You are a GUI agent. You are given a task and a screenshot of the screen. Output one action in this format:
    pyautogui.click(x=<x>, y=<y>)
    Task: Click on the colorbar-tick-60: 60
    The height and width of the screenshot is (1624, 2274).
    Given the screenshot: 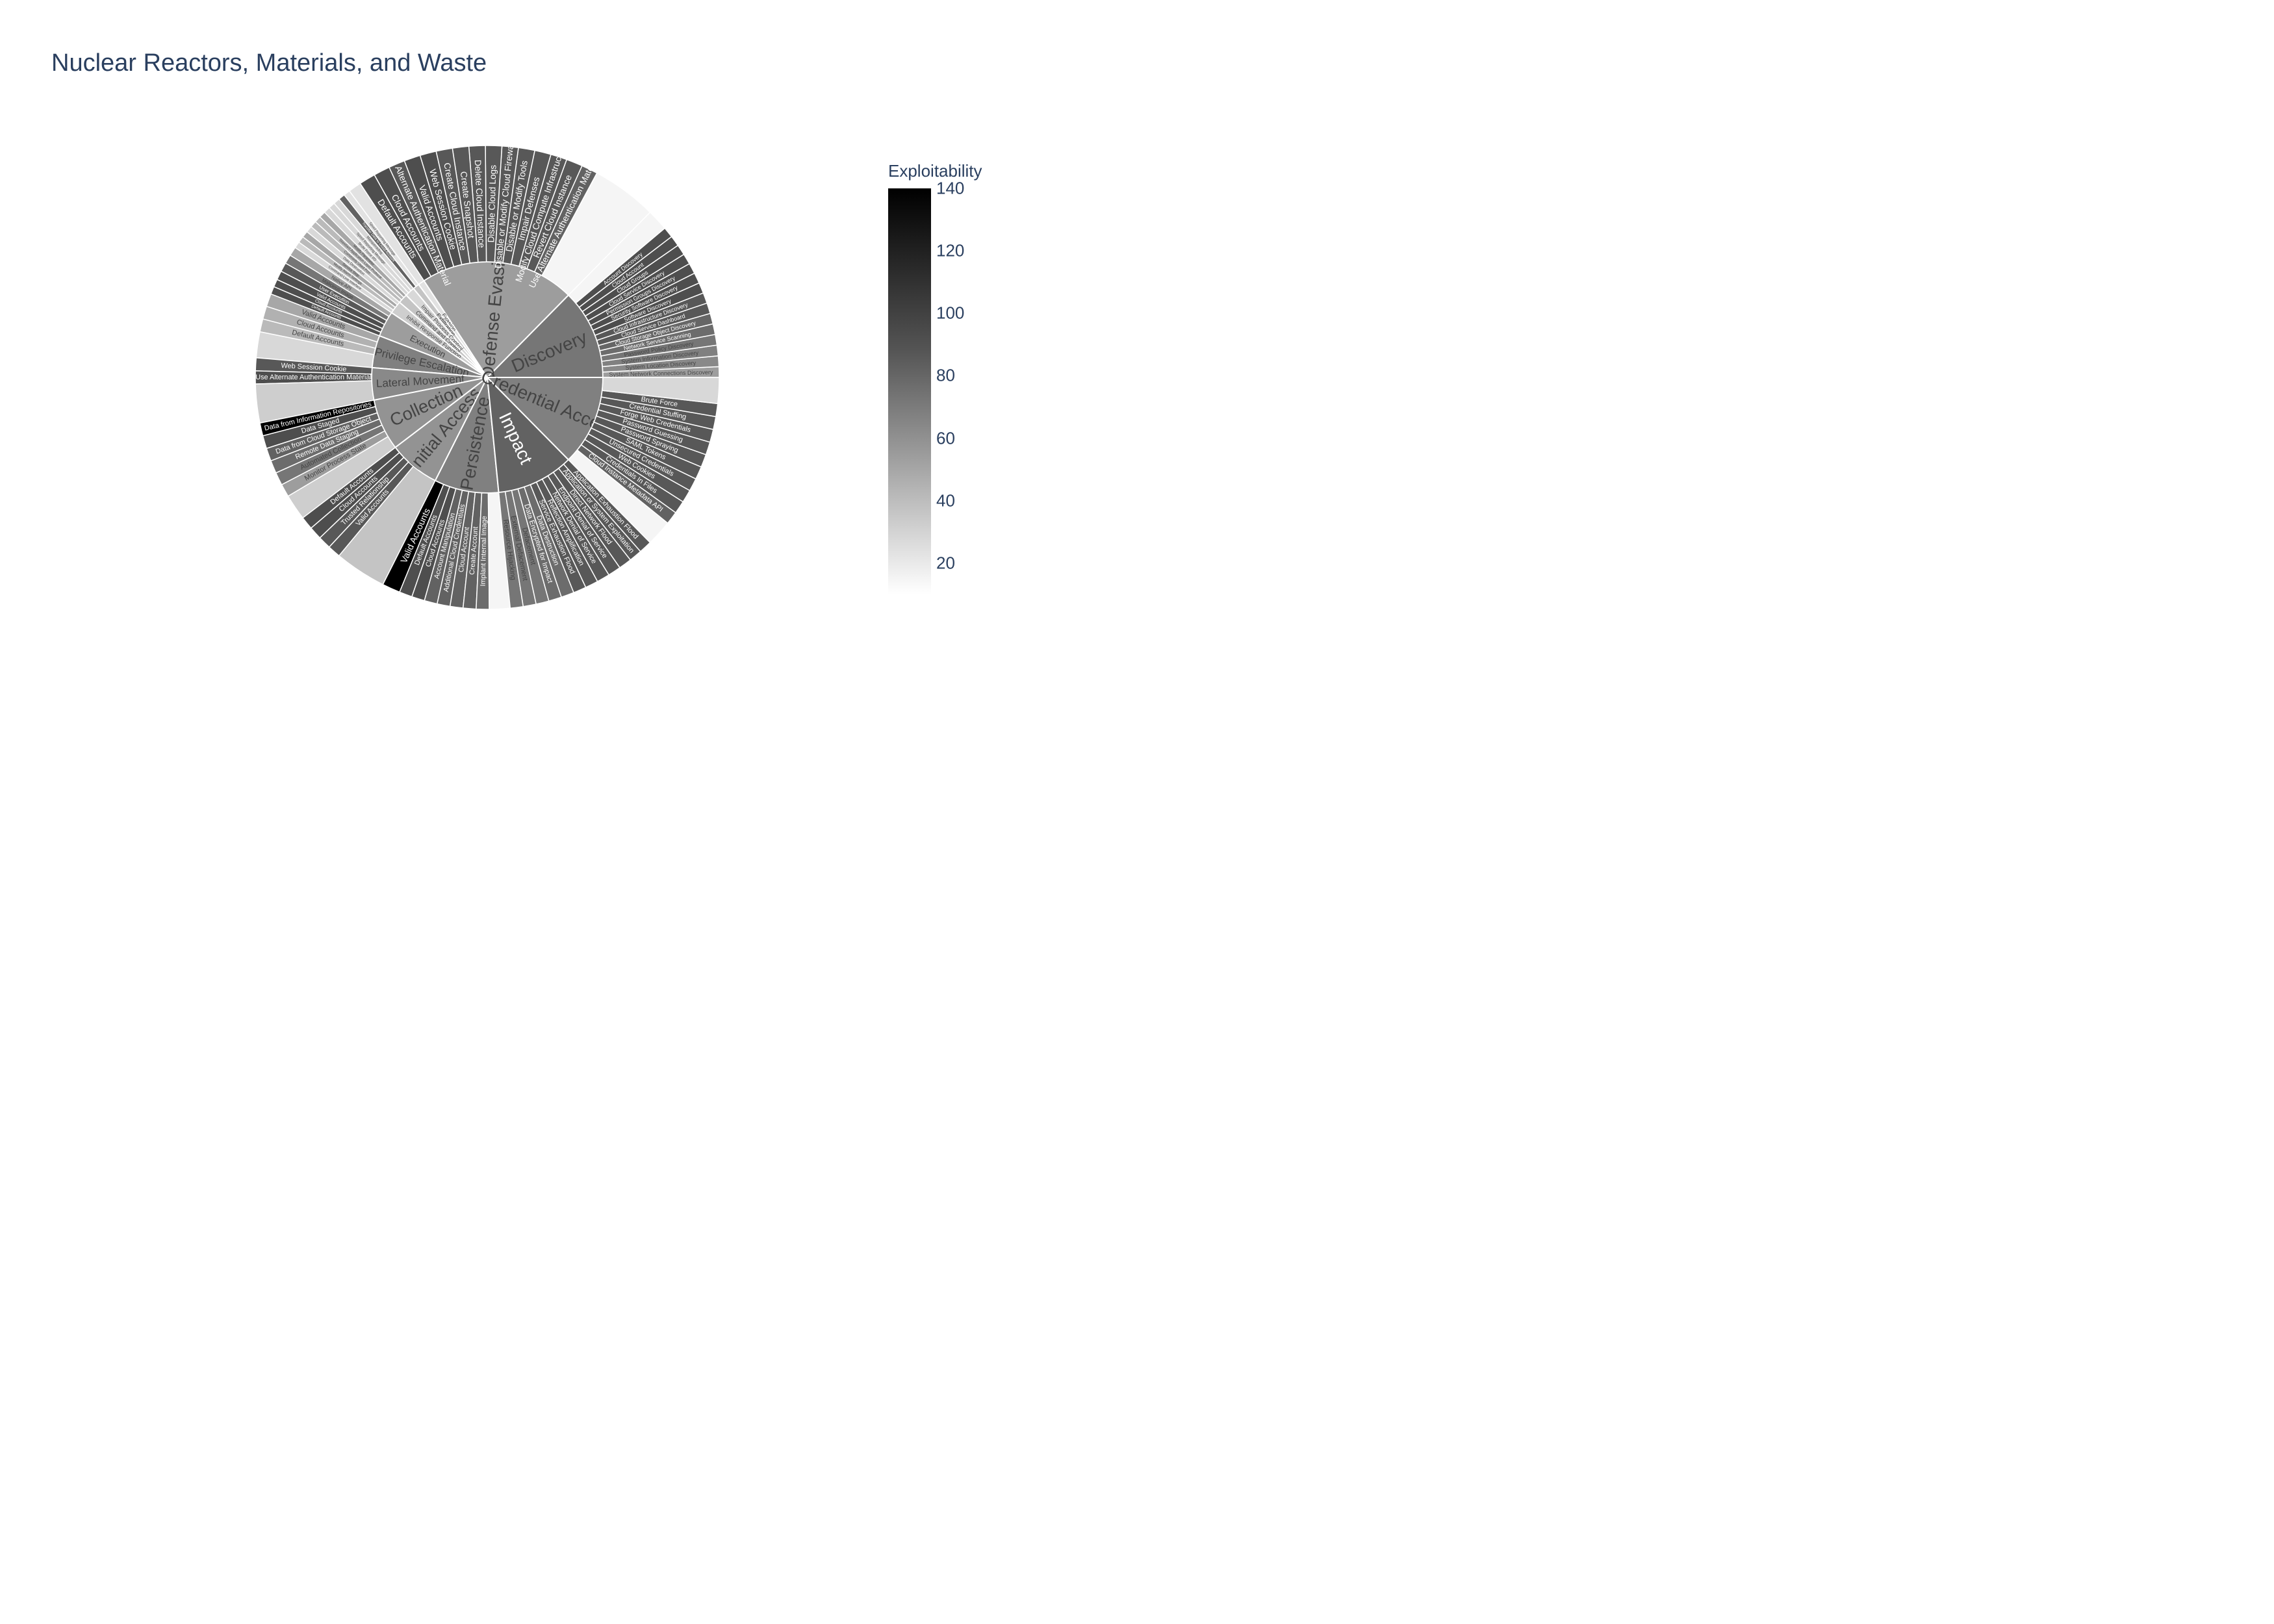 What is the action you would take?
    pyautogui.click(x=945, y=438)
    